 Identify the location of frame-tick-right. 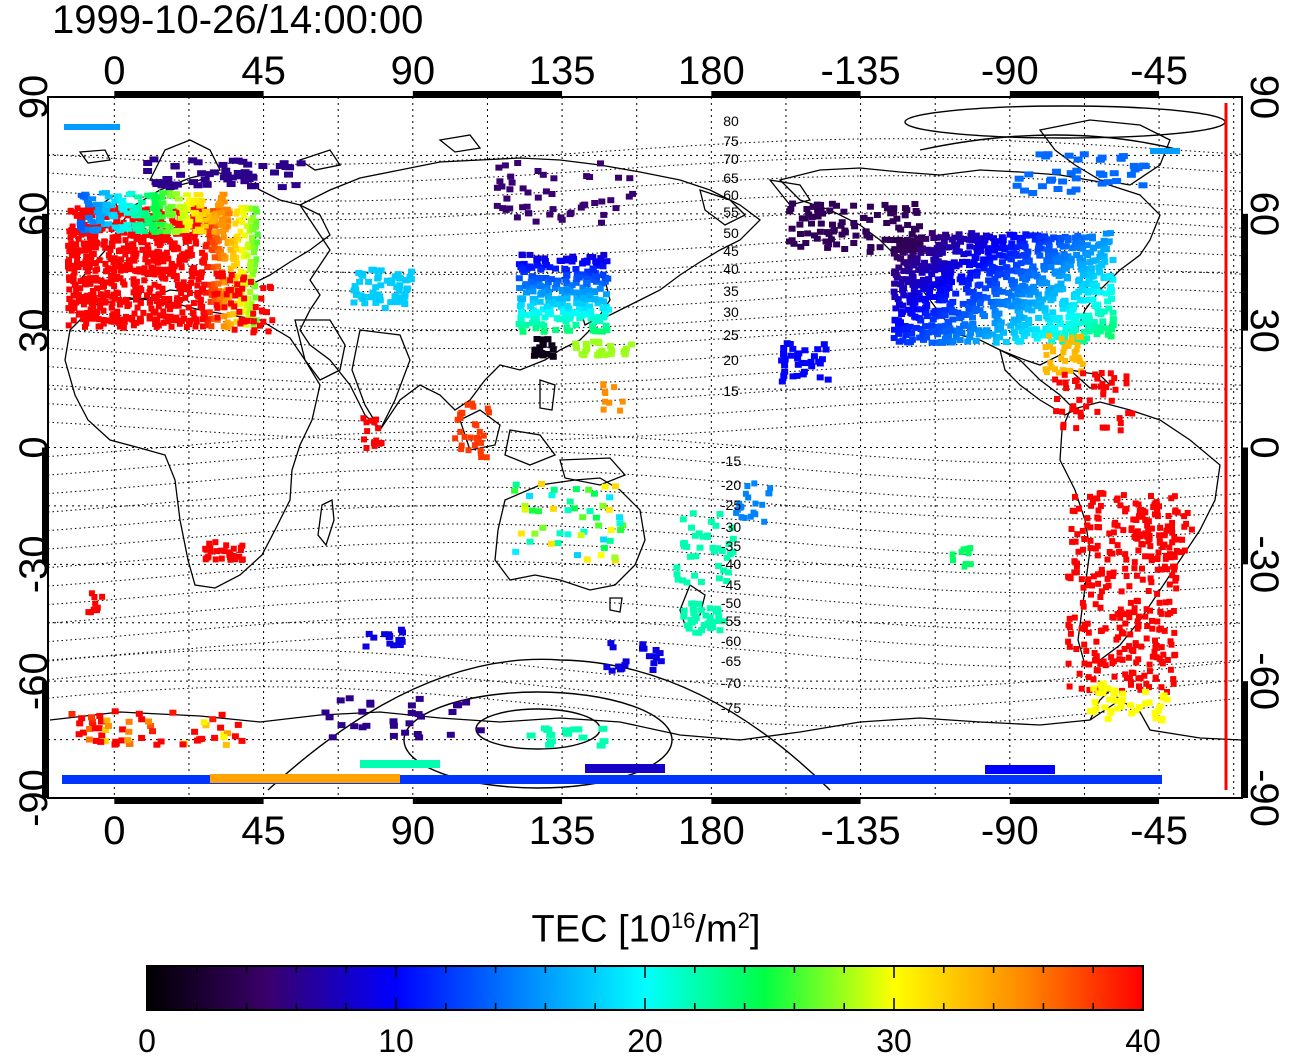
(1245, 272).